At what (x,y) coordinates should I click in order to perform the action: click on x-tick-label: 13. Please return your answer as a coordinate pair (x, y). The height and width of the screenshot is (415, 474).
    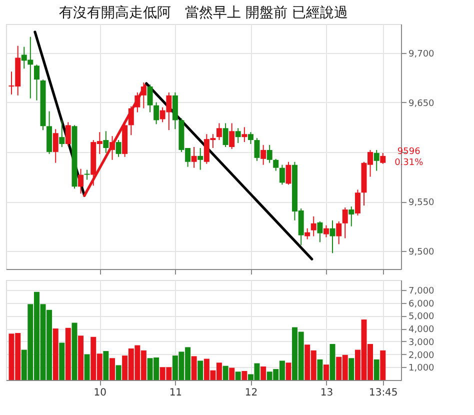
    Looking at the image, I should click on (327, 393).